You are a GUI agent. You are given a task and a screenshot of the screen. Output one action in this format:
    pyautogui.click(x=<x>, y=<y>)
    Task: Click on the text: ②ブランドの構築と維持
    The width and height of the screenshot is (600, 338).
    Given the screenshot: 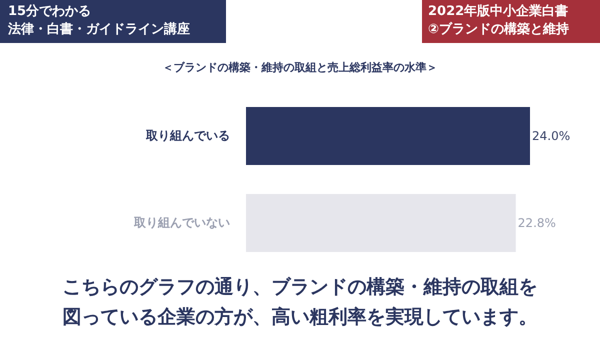 What is the action you would take?
    pyautogui.click(x=499, y=30)
    